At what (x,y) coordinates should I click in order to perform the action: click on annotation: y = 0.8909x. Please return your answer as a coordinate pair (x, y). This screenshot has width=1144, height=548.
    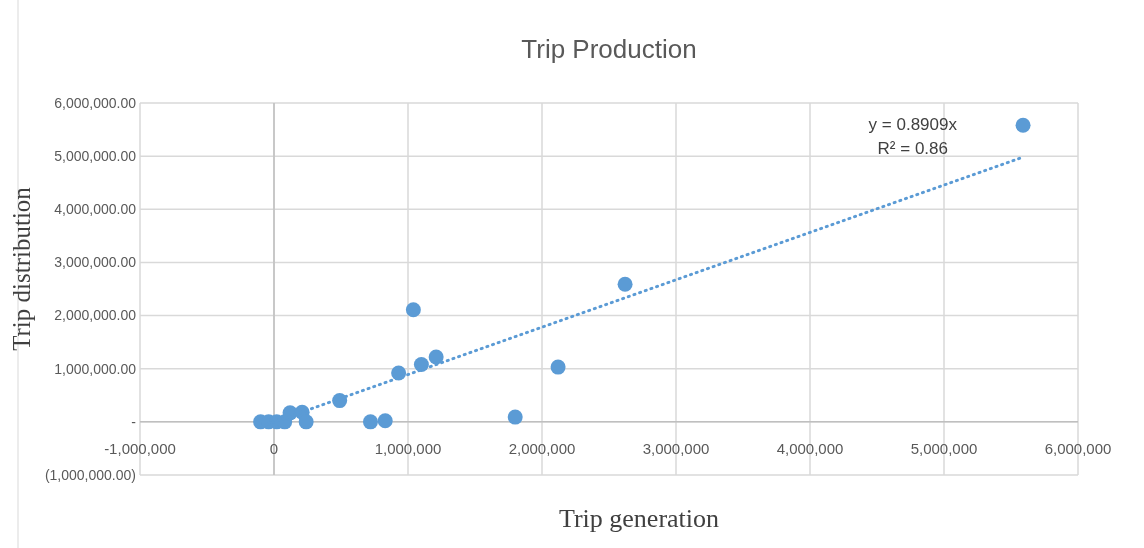
    Looking at the image, I should click on (913, 124).